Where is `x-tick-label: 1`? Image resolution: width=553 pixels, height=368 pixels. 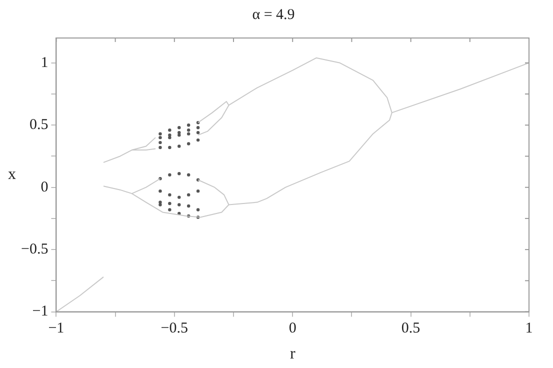 x-tick-label: 1 is located at coordinates (529, 328).